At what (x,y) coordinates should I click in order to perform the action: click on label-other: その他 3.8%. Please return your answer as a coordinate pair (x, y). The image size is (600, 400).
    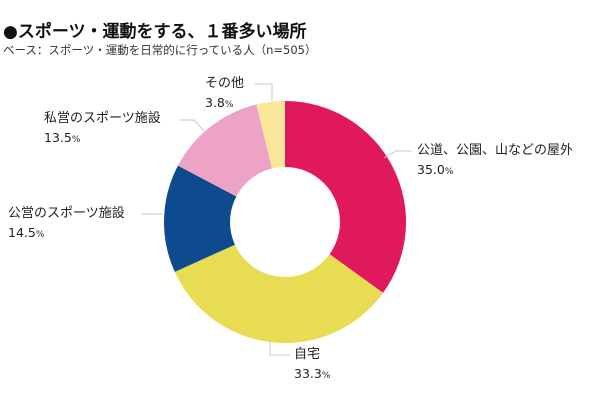
    Looking at the image, I should click on (224, 94).